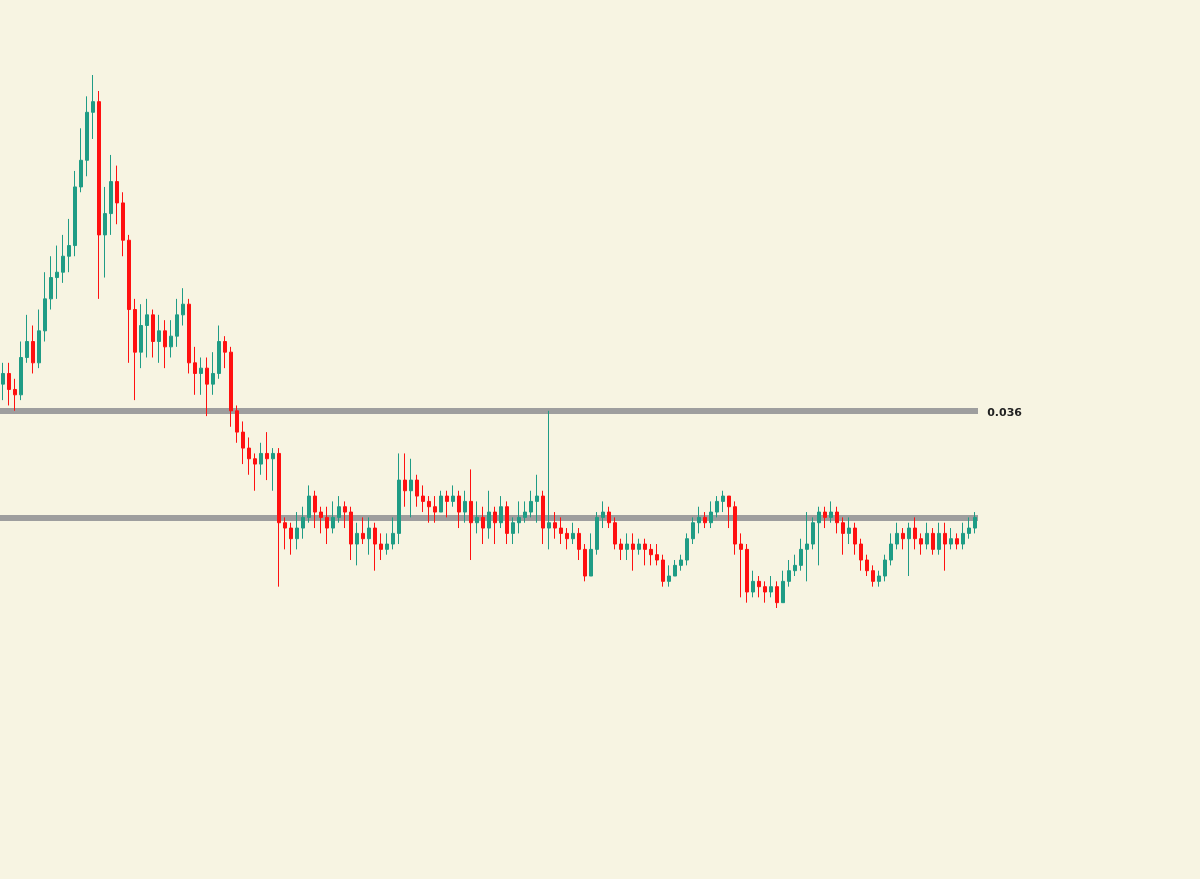  Describe the element at coordinates (1005, 412) in the screenshot. I see `text: 0.036` at that location.